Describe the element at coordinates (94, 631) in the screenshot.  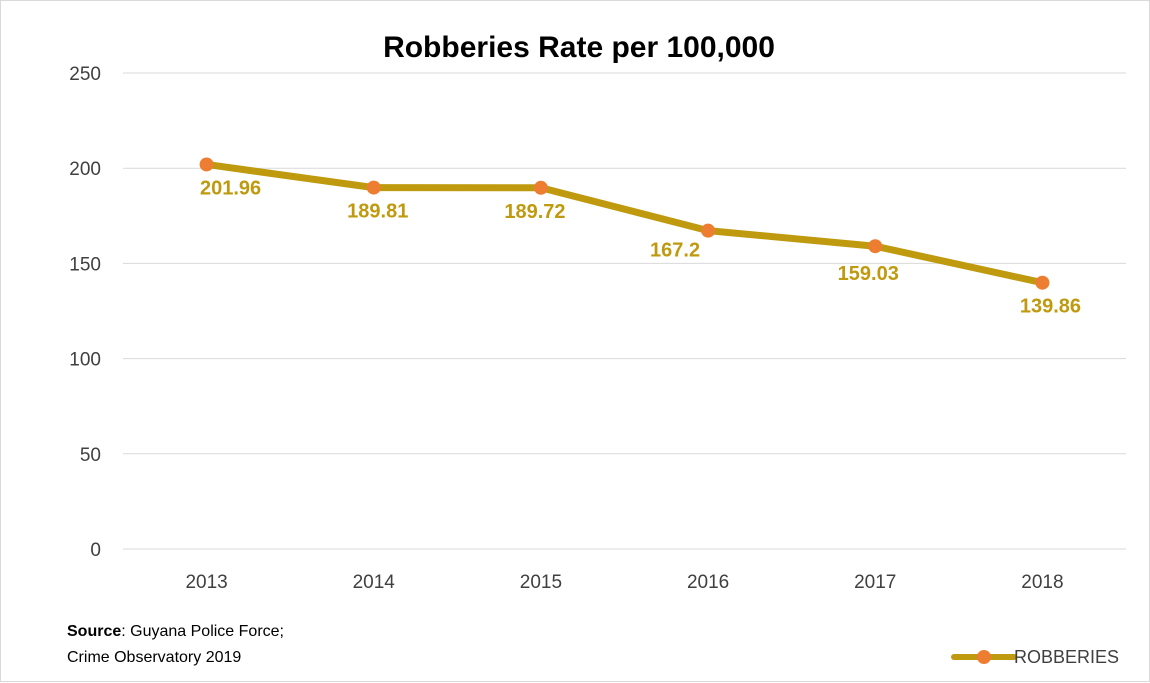
I see `source-label: Source` at that location.